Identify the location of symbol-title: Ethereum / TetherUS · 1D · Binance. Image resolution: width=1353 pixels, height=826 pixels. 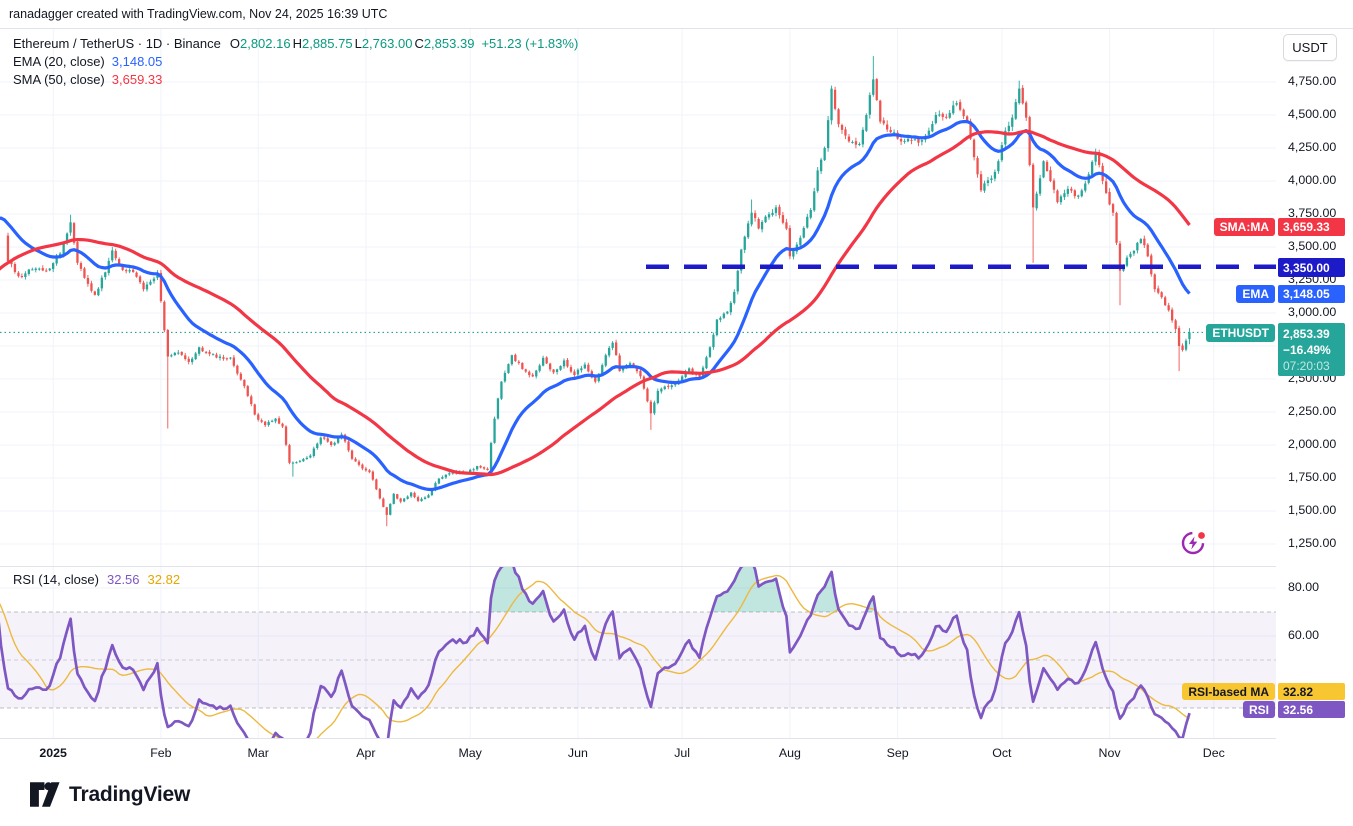
(117, 43).